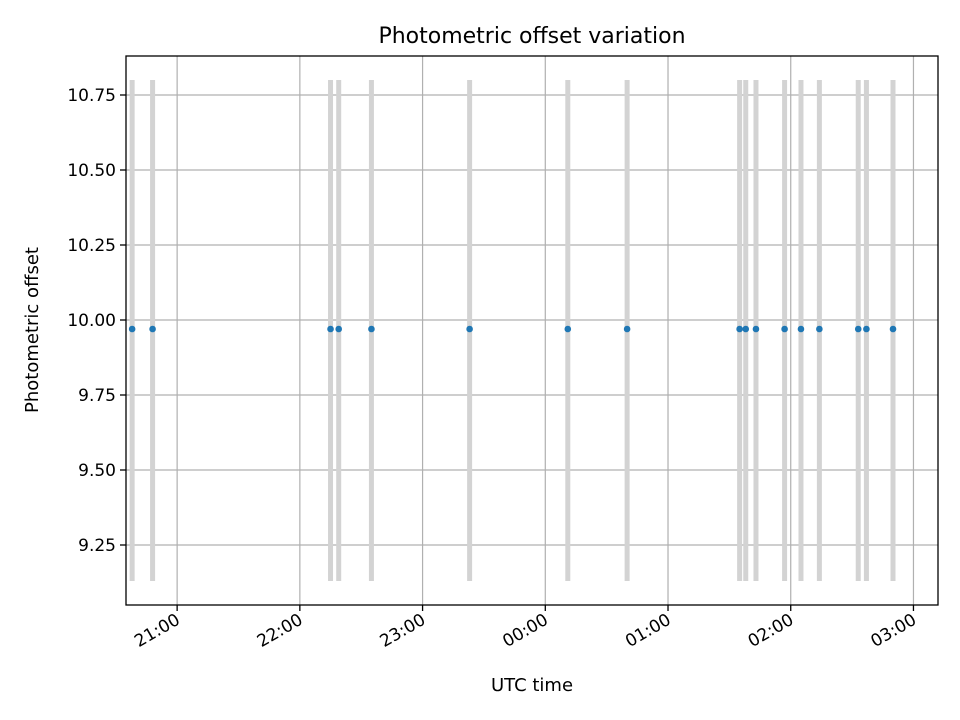 The height and width of the screenshot is (720, 960). What do you see at coordinates (32, 330) in the screenshot?
I see `y-axis-label: Photometric offset` at bounding box center [32, 330].